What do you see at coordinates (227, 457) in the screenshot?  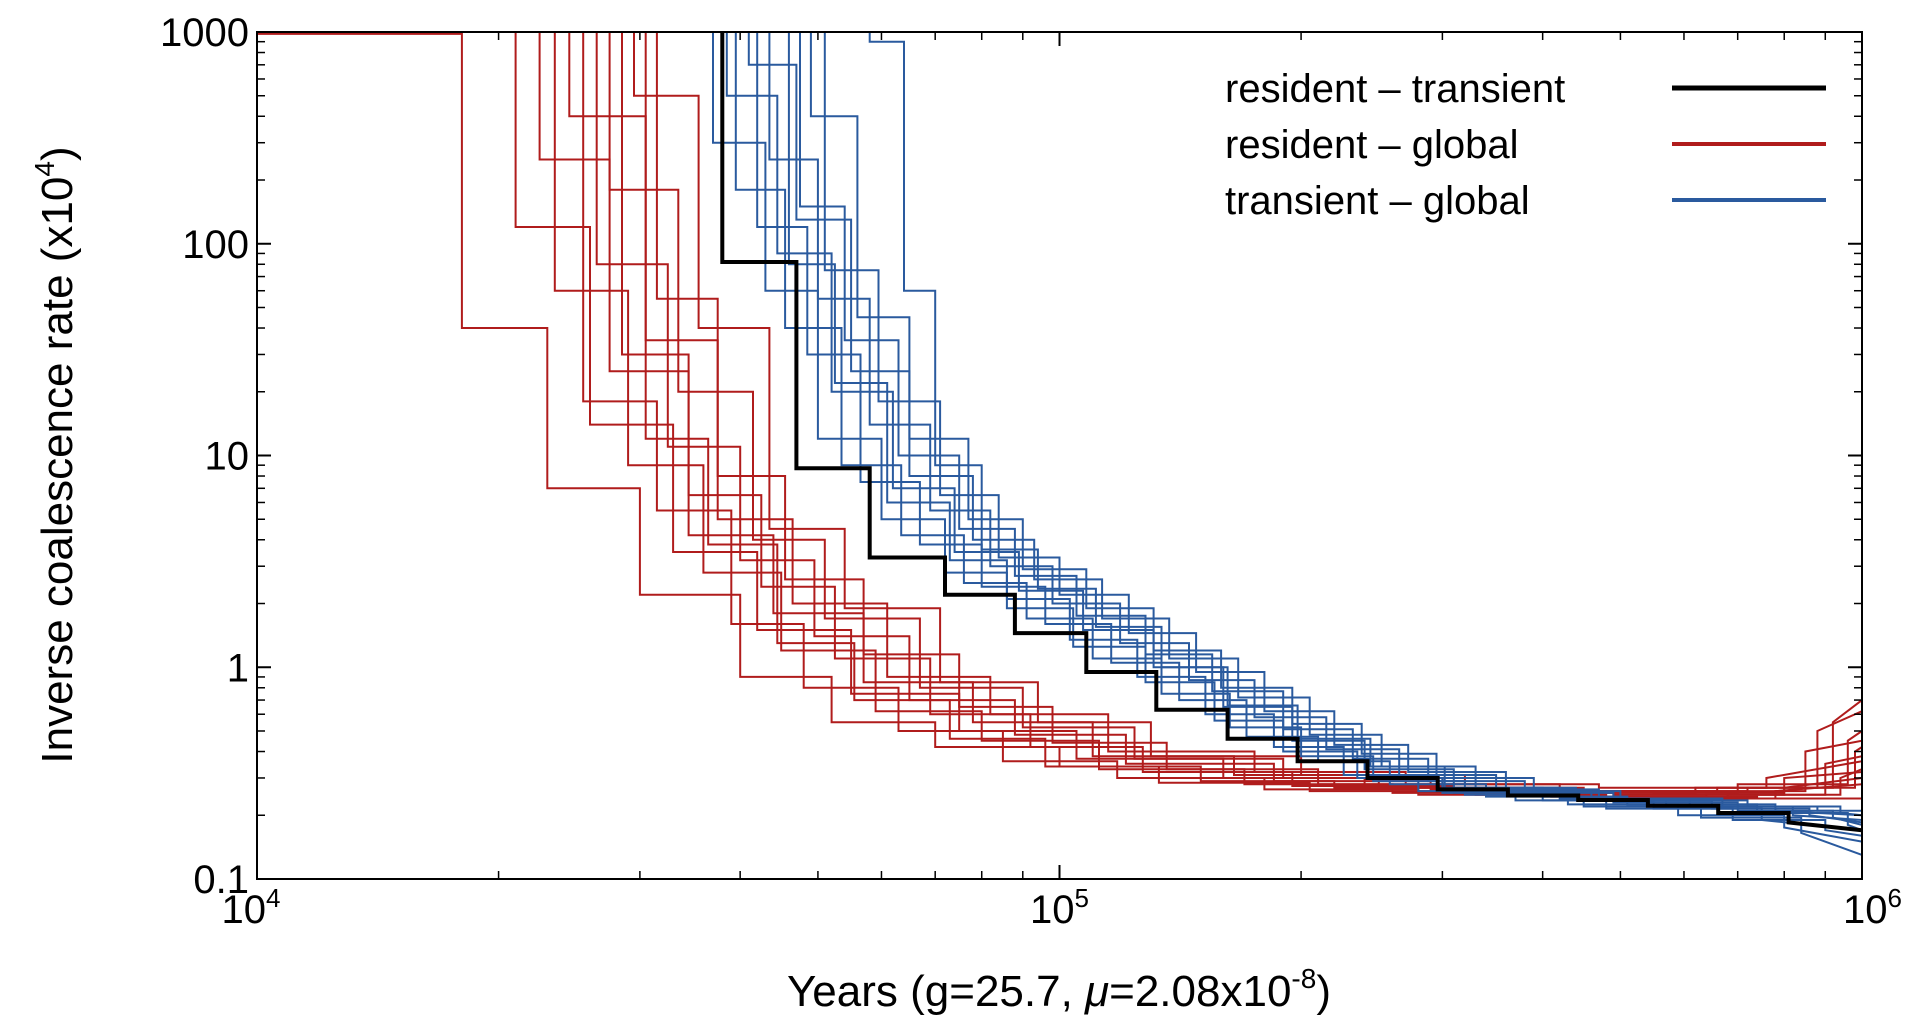 I see `y-tick-label: 10` at bounding box center [227, 457].